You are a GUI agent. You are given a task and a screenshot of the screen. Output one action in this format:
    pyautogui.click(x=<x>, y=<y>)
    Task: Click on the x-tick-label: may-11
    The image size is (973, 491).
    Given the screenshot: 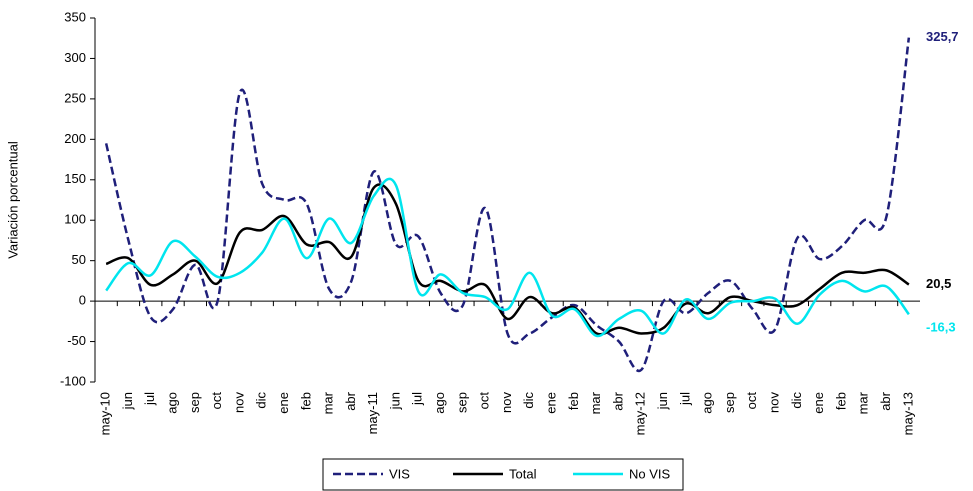 What is the action you would take?
    pyautogui.click(x=372, y=413)
    